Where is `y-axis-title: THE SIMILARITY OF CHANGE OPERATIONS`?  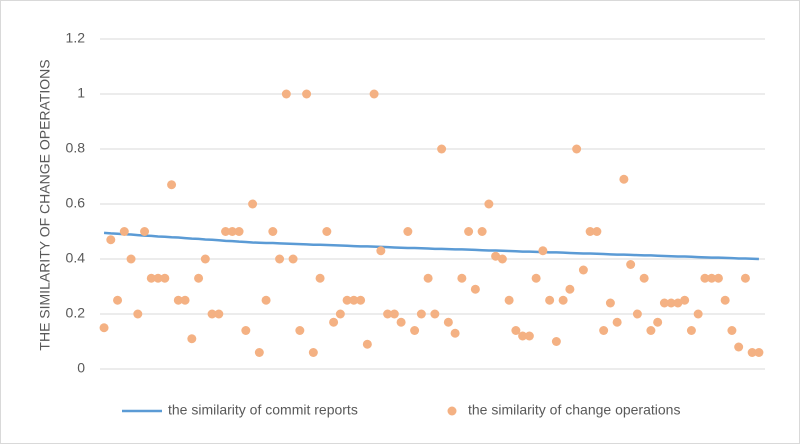
y-axis-title: THE SIMILARITY OF CHANGE OPERATIONS is located at coordinates (45, 204).